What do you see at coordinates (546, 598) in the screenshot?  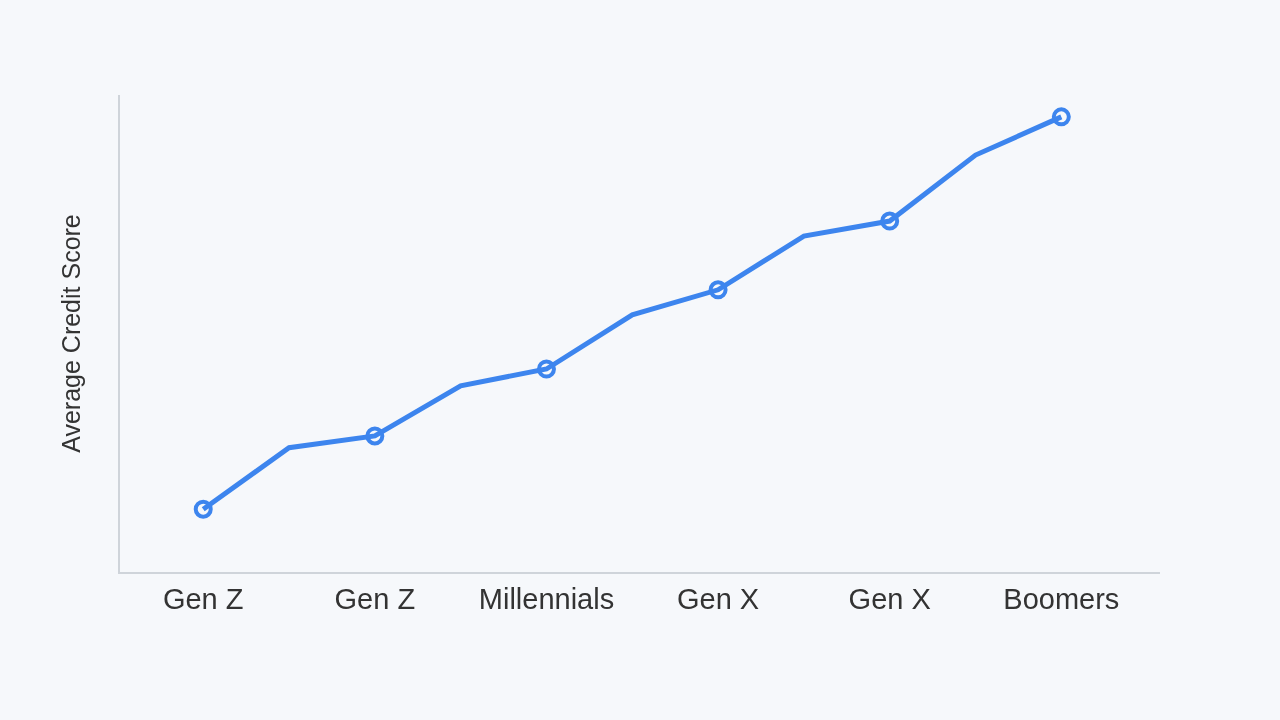 I see `x-tick-label: Millennials` at bounding box center [546, 598].